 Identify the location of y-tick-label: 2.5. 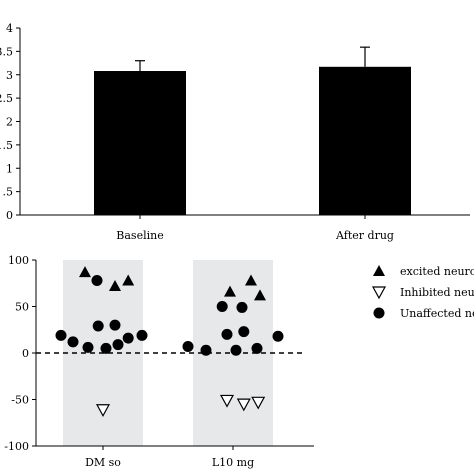
(6, 98).